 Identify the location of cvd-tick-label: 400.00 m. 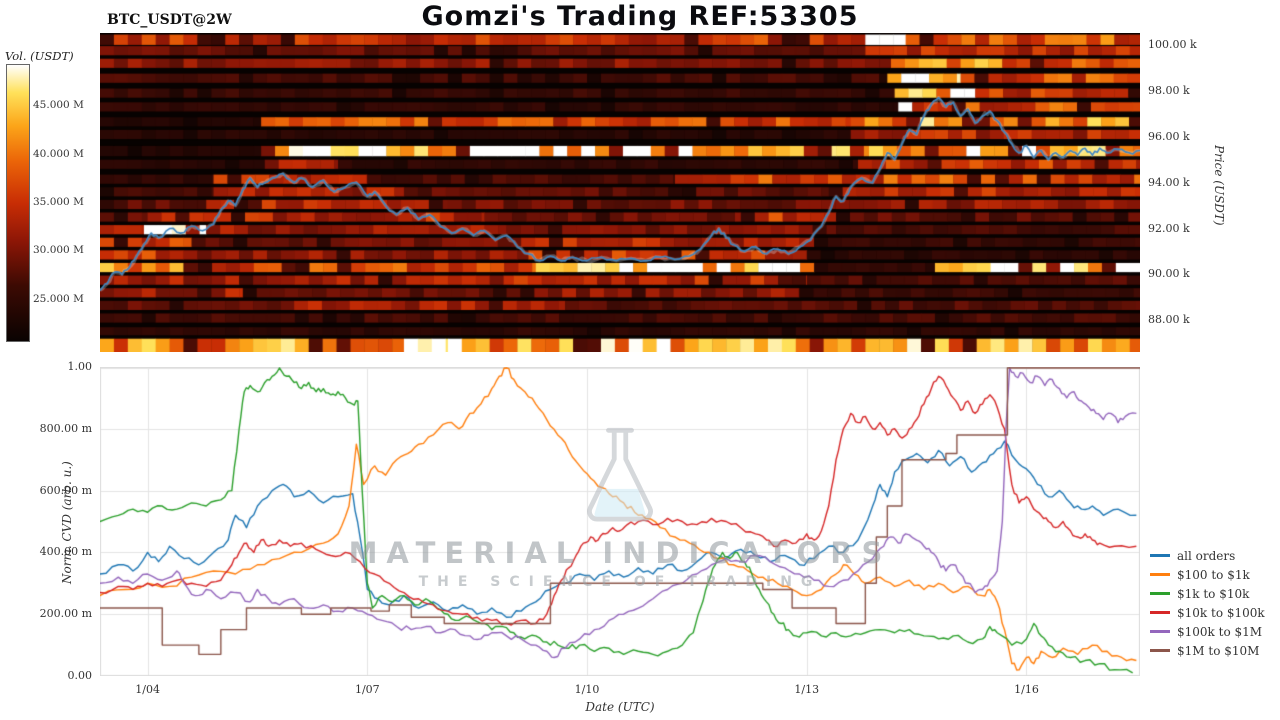
(65, 552).